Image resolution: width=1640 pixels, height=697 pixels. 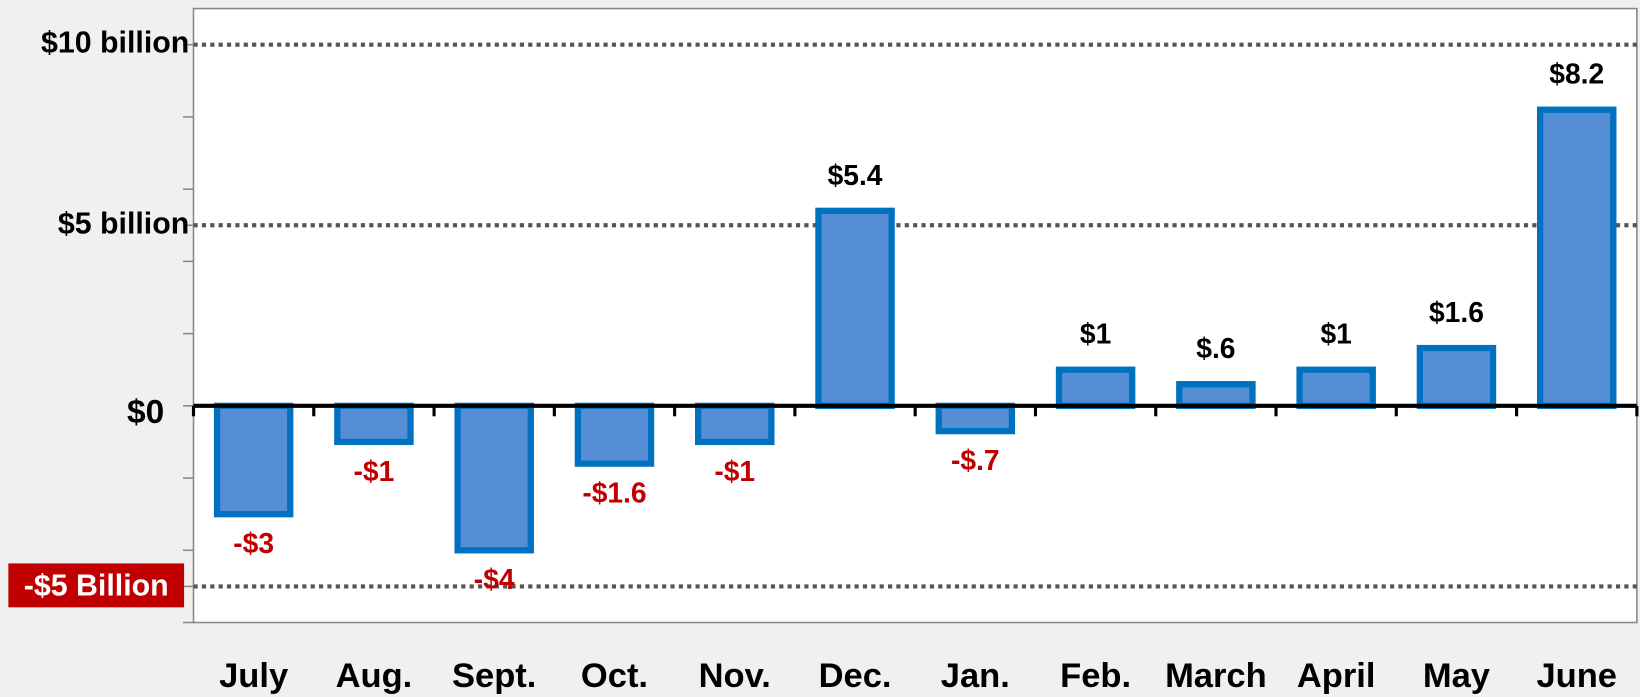 I want to click on x-tick-label: Feb., so click(x=1095, y=676).